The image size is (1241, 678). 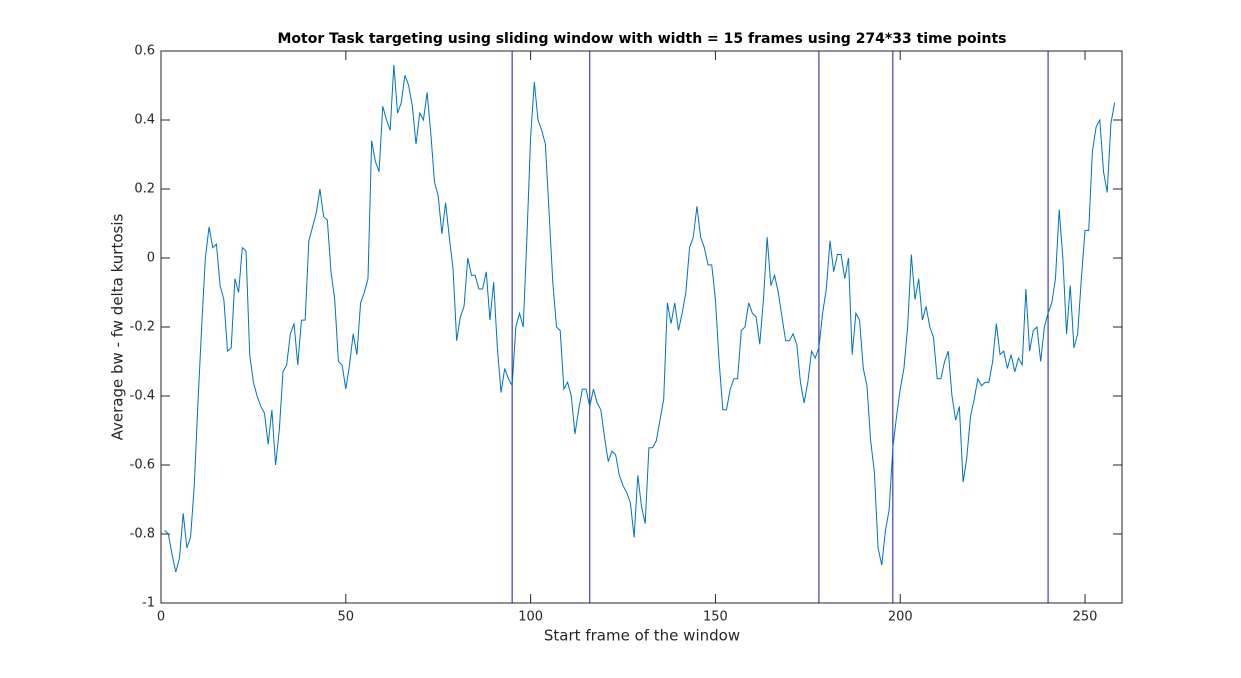 I want to click on y-tick-label: 0.6, so click(x=144, y=51).